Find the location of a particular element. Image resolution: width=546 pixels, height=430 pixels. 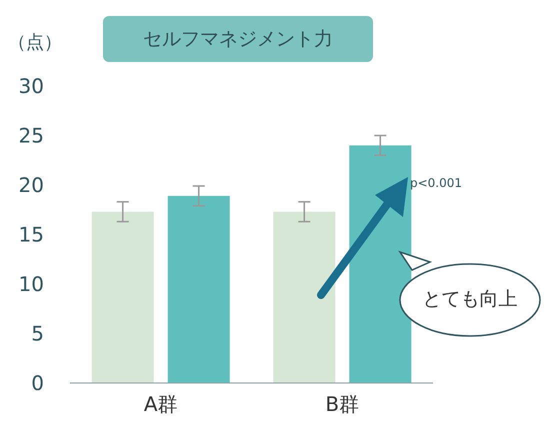

y-tick-label: 25 is located at coordinates (31, 136).